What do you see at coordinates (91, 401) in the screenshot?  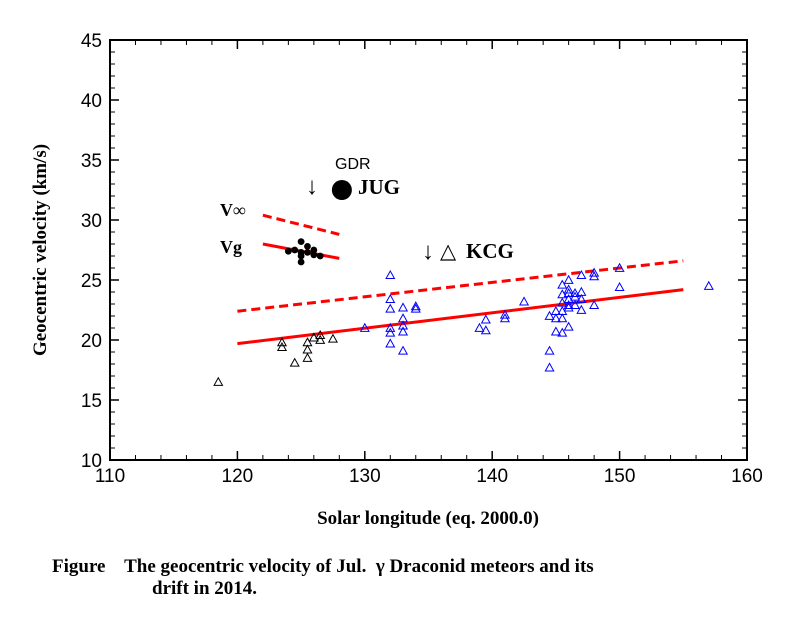 I see `y-tick-label: 15` at bounding box center [91, 401].